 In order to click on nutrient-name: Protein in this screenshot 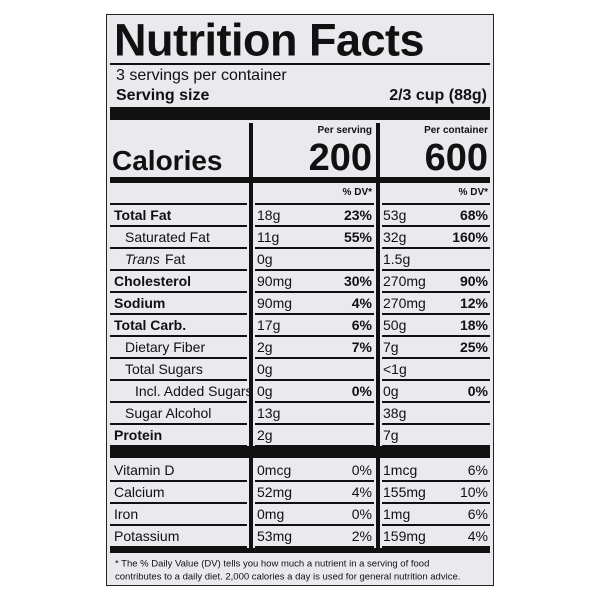, I will do `click(138, 435)`.